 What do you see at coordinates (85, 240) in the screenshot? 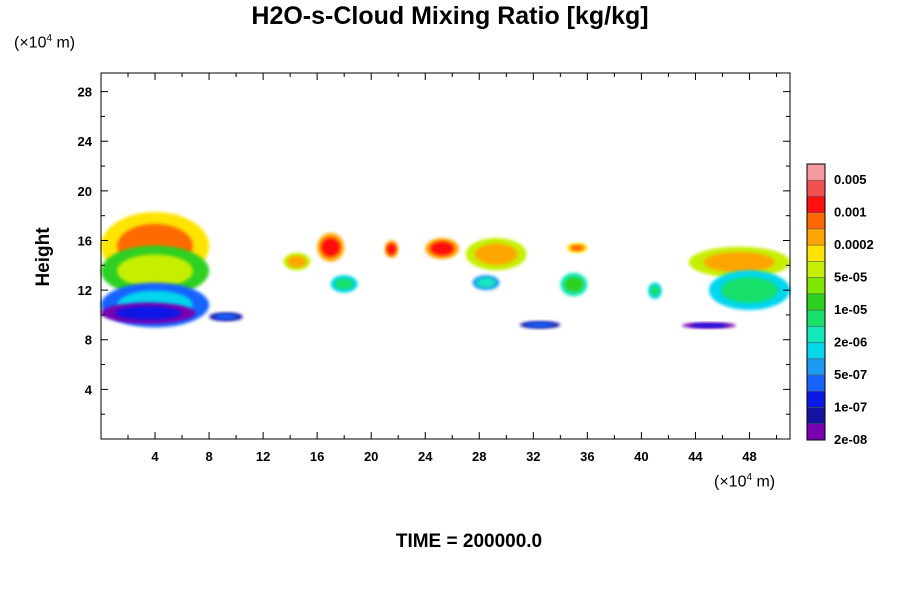
I see `y-tick-label: 16` at bounding box center [85, 240].